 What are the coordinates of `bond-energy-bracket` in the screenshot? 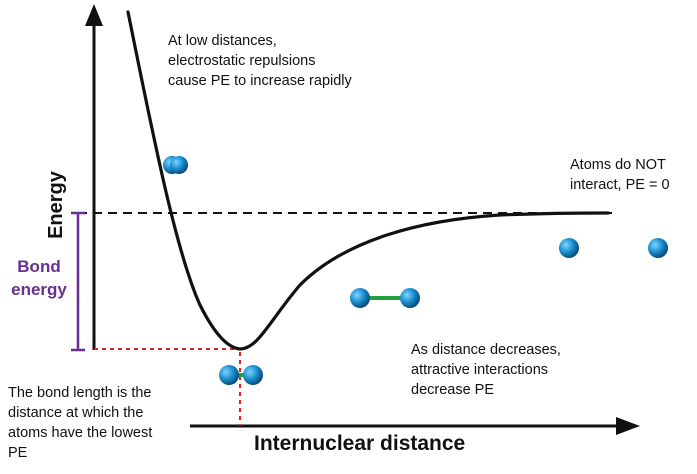 It's located at (78, 281).